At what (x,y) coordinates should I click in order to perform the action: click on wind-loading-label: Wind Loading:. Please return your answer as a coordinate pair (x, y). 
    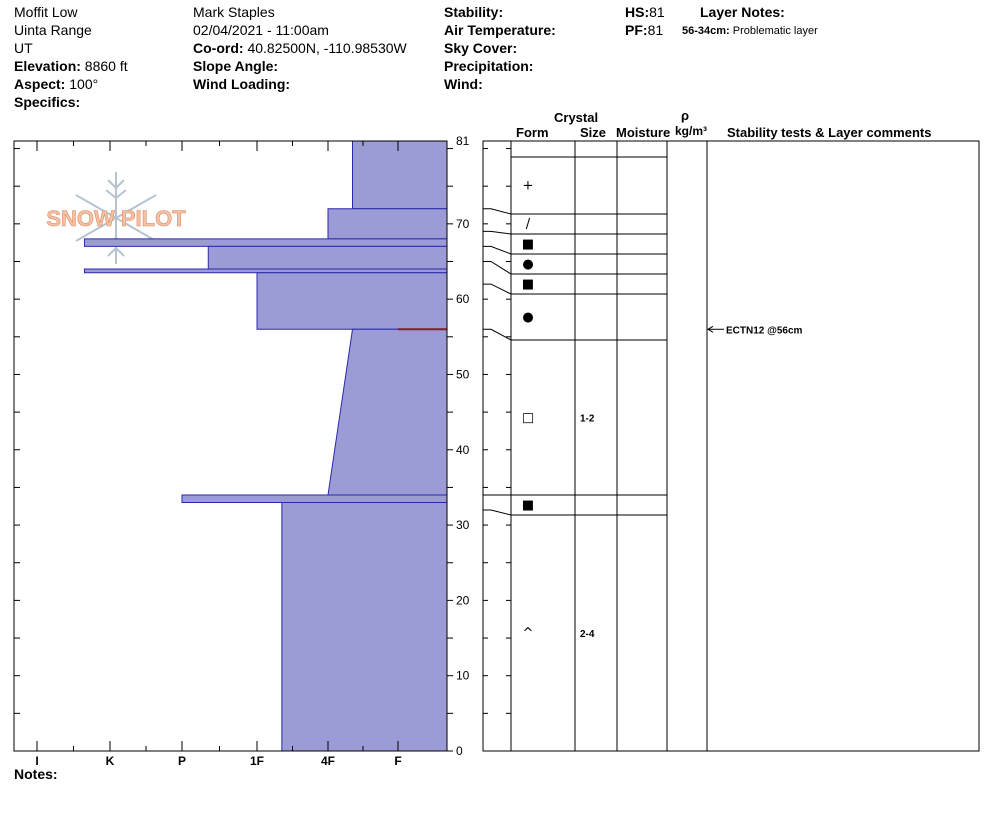
    Looking at the image, I should click on (242, 84).